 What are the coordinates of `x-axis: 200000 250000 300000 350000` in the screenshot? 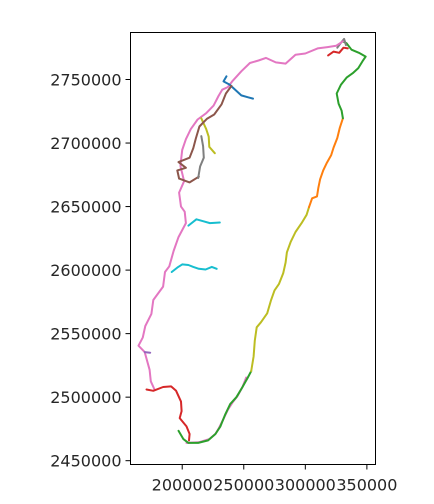 It's located at (274, 479).